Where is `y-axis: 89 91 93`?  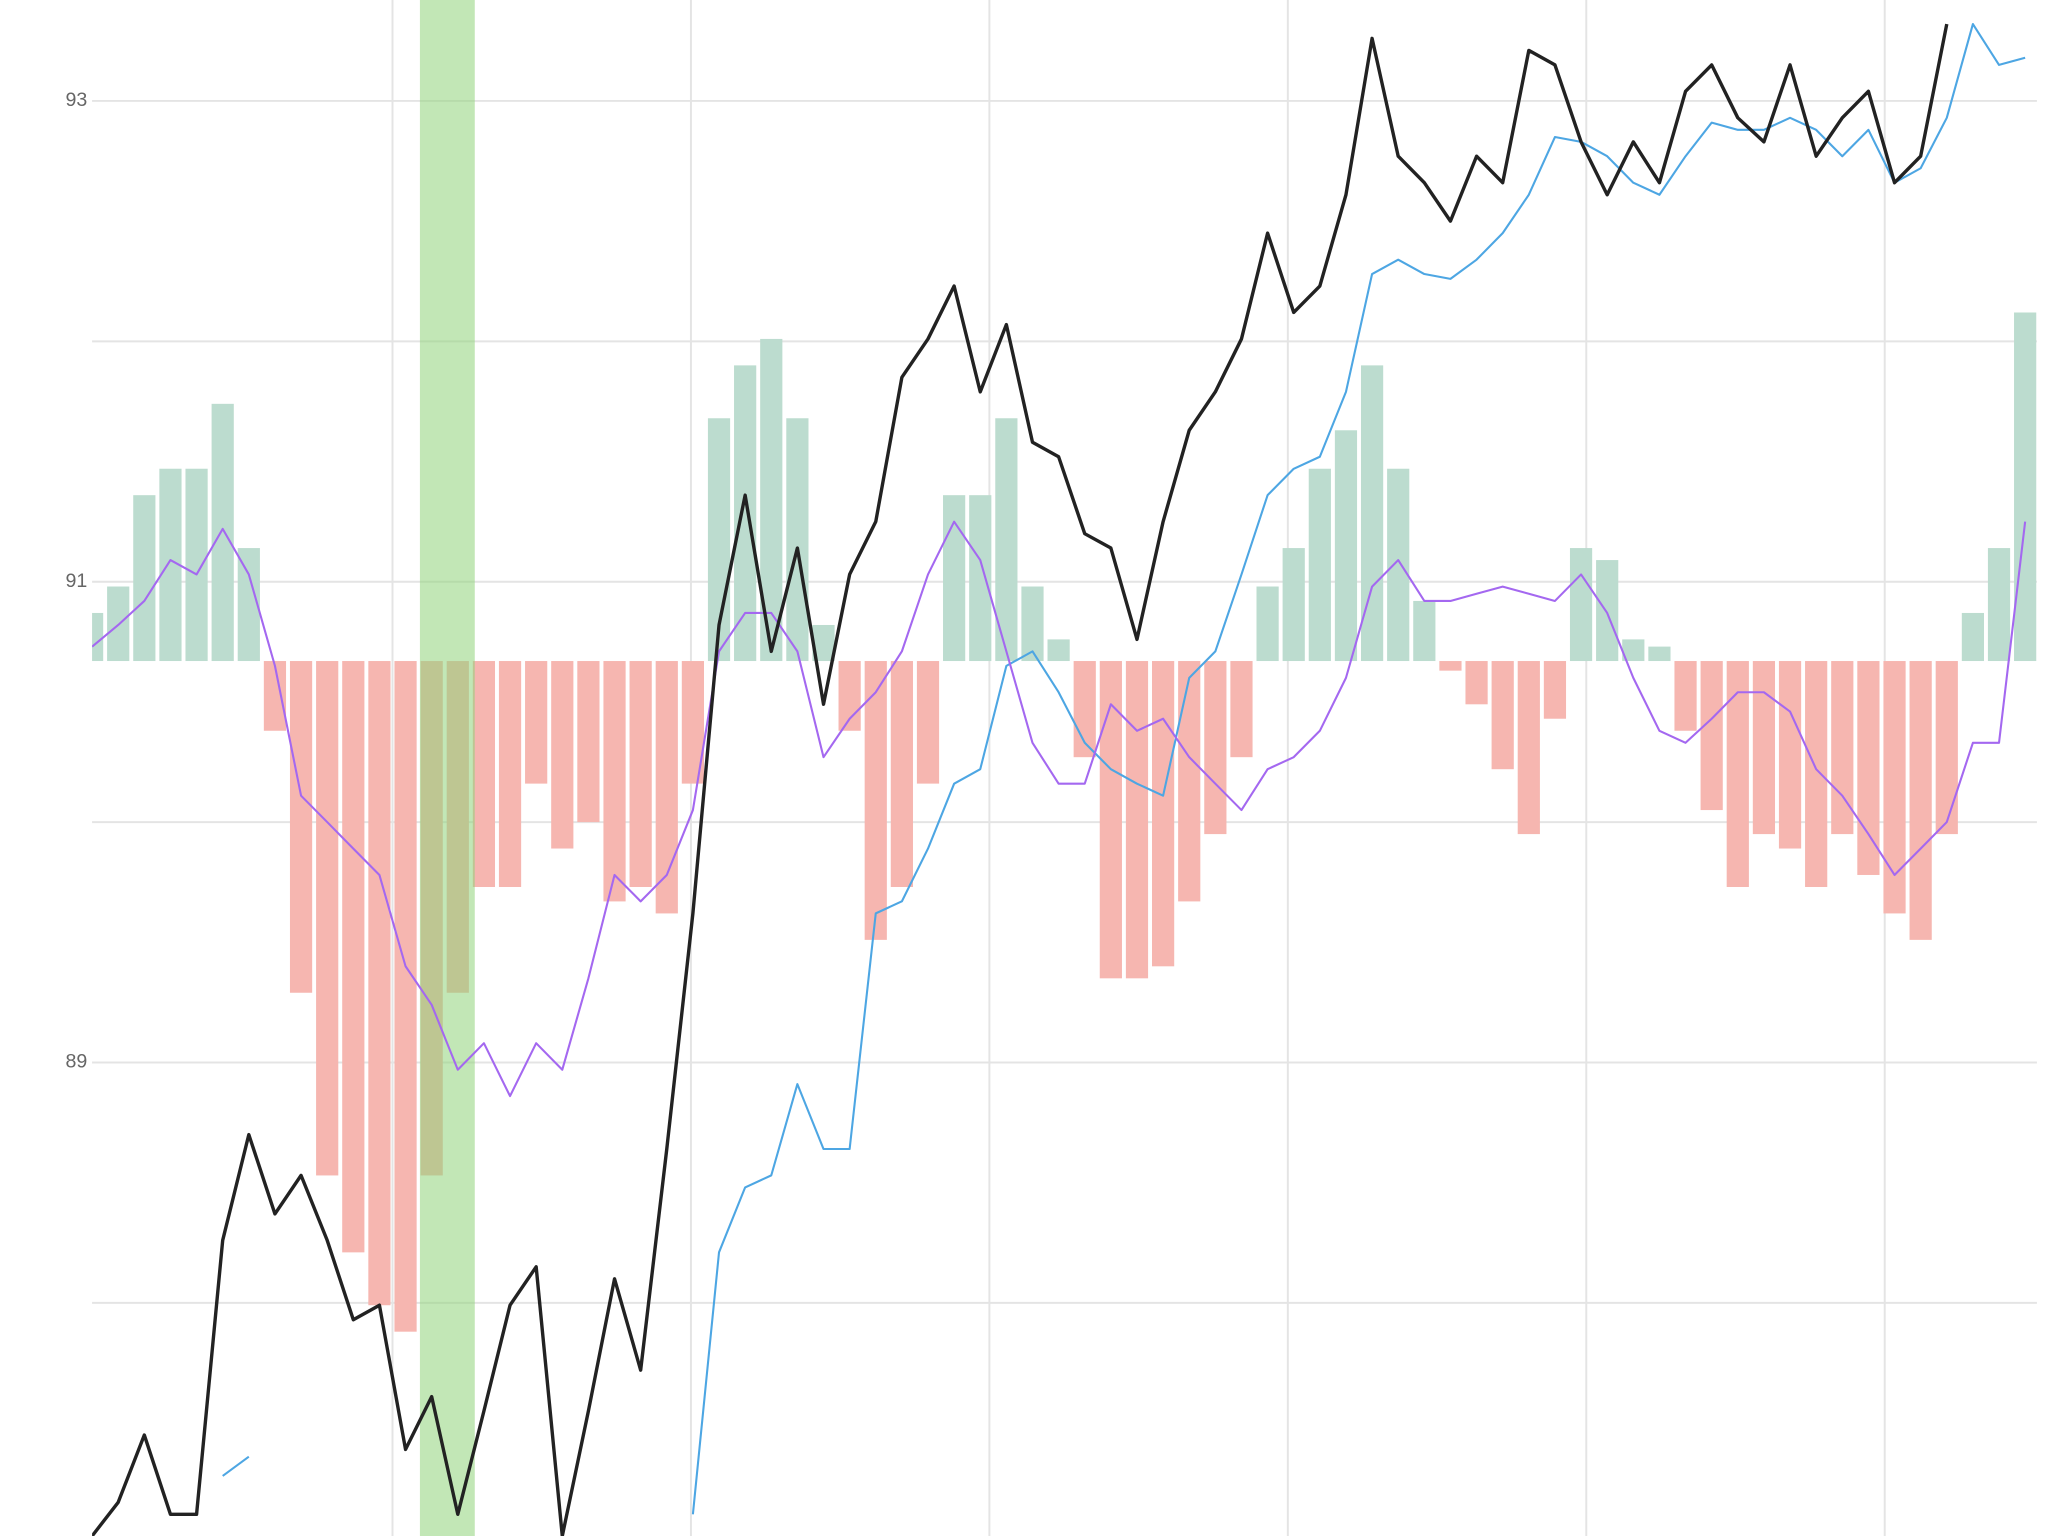 y-axis: 89 91 93 is located at coordinates (77, 581).